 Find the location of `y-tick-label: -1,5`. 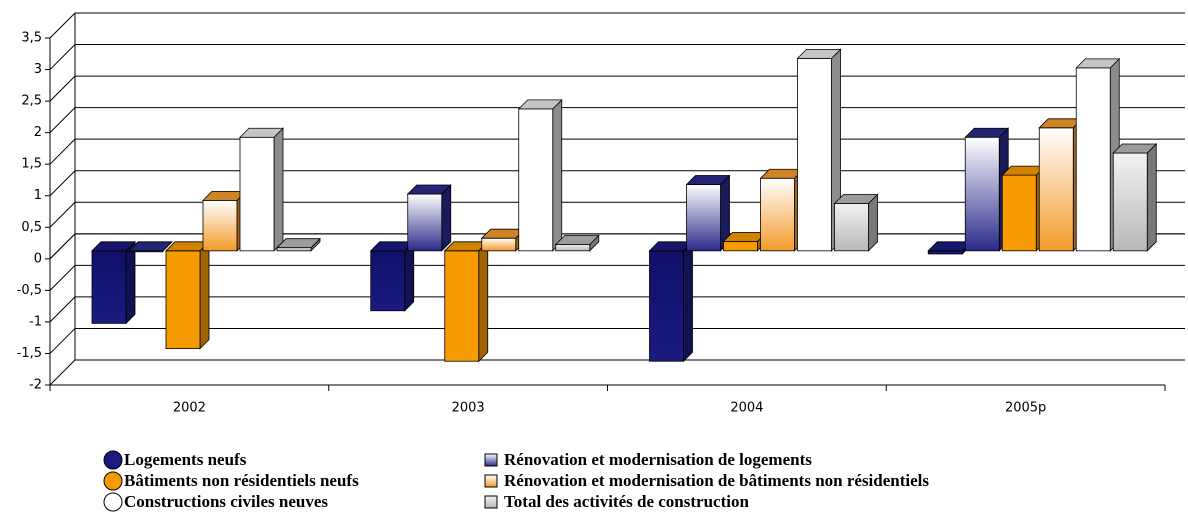

y-tick-label: -1,5 is located at coordinates (29, 353).